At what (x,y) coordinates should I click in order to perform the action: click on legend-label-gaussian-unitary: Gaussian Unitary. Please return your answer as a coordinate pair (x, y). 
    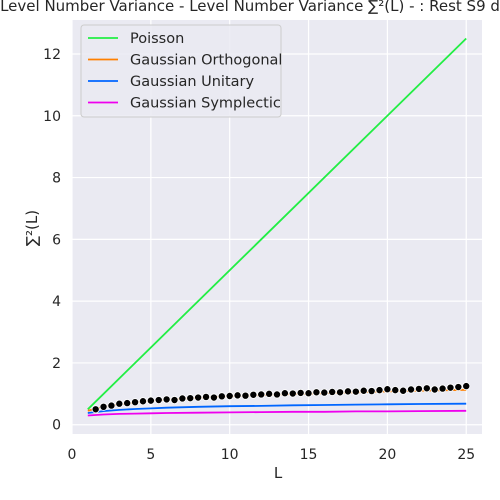
    Looking at the image, I should click on (192, 82).